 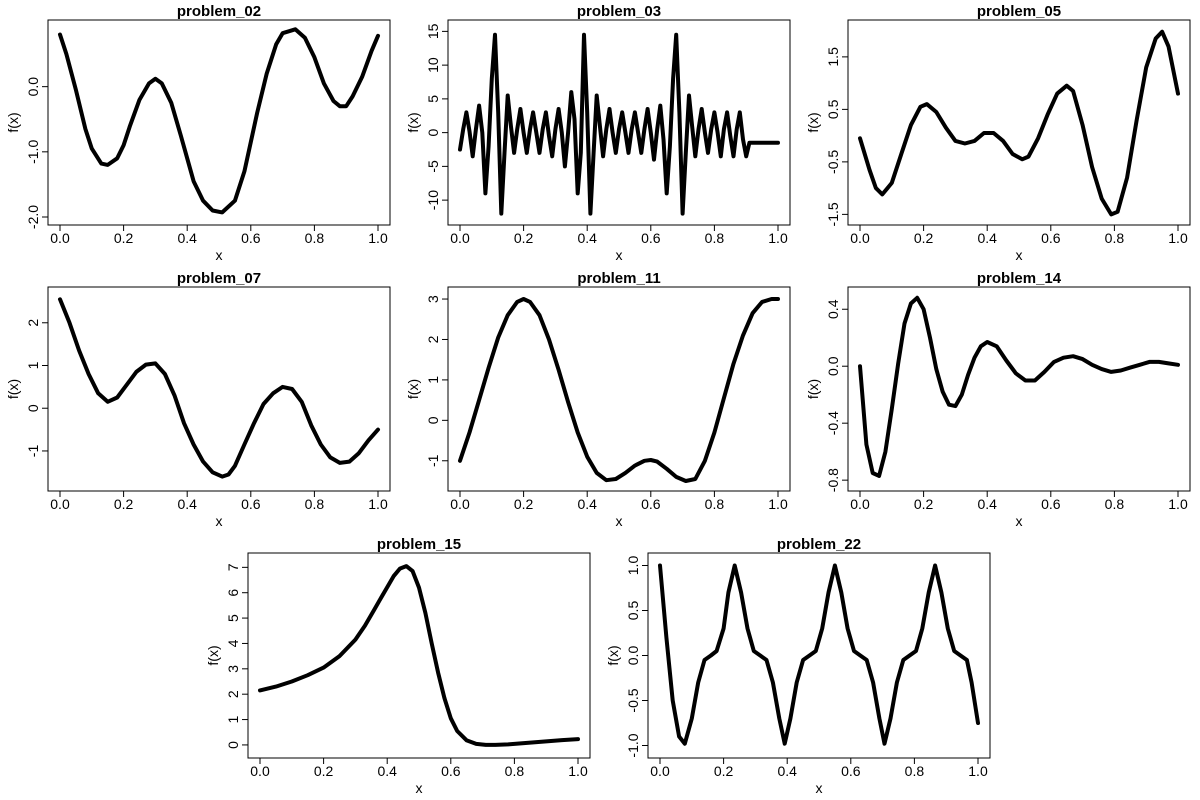 What do you see at coordinates (33, 451) in the screenshot?
I see `chart-3-y-tick-label-0: -1` at bounding box center [33, 451].